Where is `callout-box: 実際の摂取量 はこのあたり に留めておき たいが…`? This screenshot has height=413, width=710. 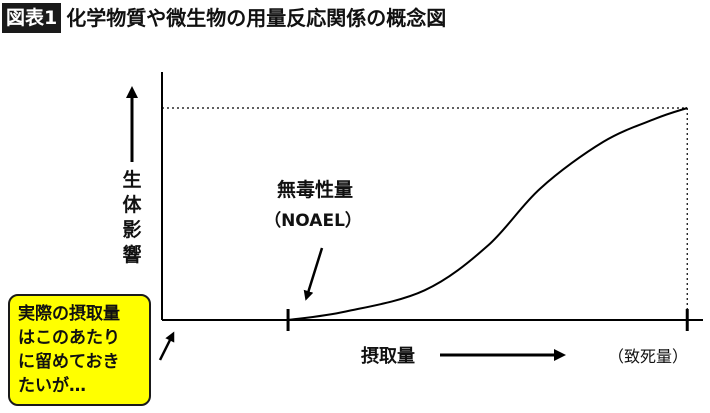
callout-box: 実際の摂取量 はこのあたり に留めておき たいが… is located at coordinates (79, 350).